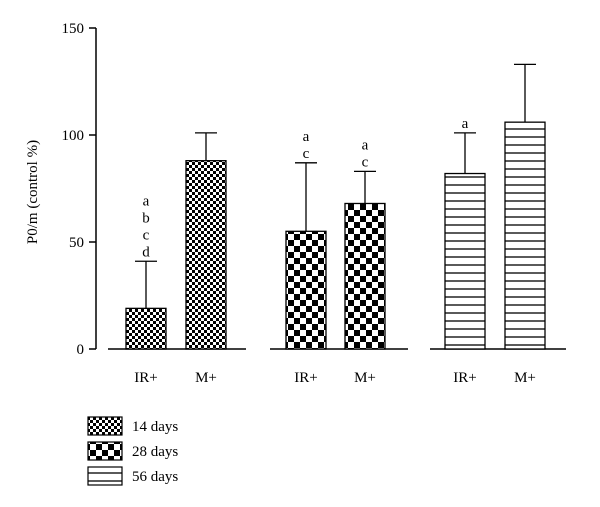 The image size is (600, 507). I want to click on y-tick-label: 50, so click(76, 243).